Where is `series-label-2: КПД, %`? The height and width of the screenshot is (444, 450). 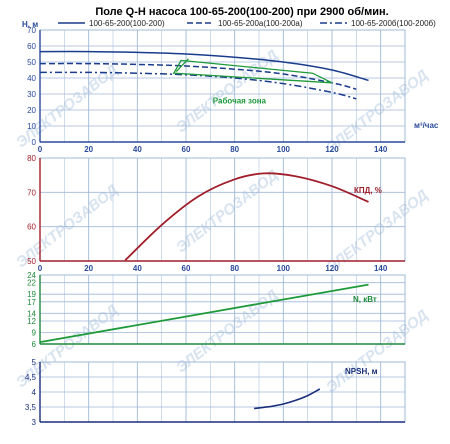
series-label-2: КПД, % is located at coordinates (368, 190).